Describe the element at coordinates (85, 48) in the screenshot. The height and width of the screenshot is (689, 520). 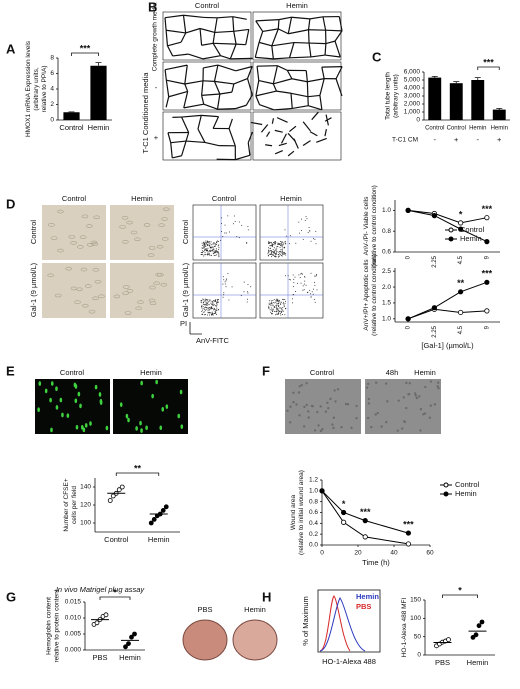
I see `significance-label: ***` at that location.